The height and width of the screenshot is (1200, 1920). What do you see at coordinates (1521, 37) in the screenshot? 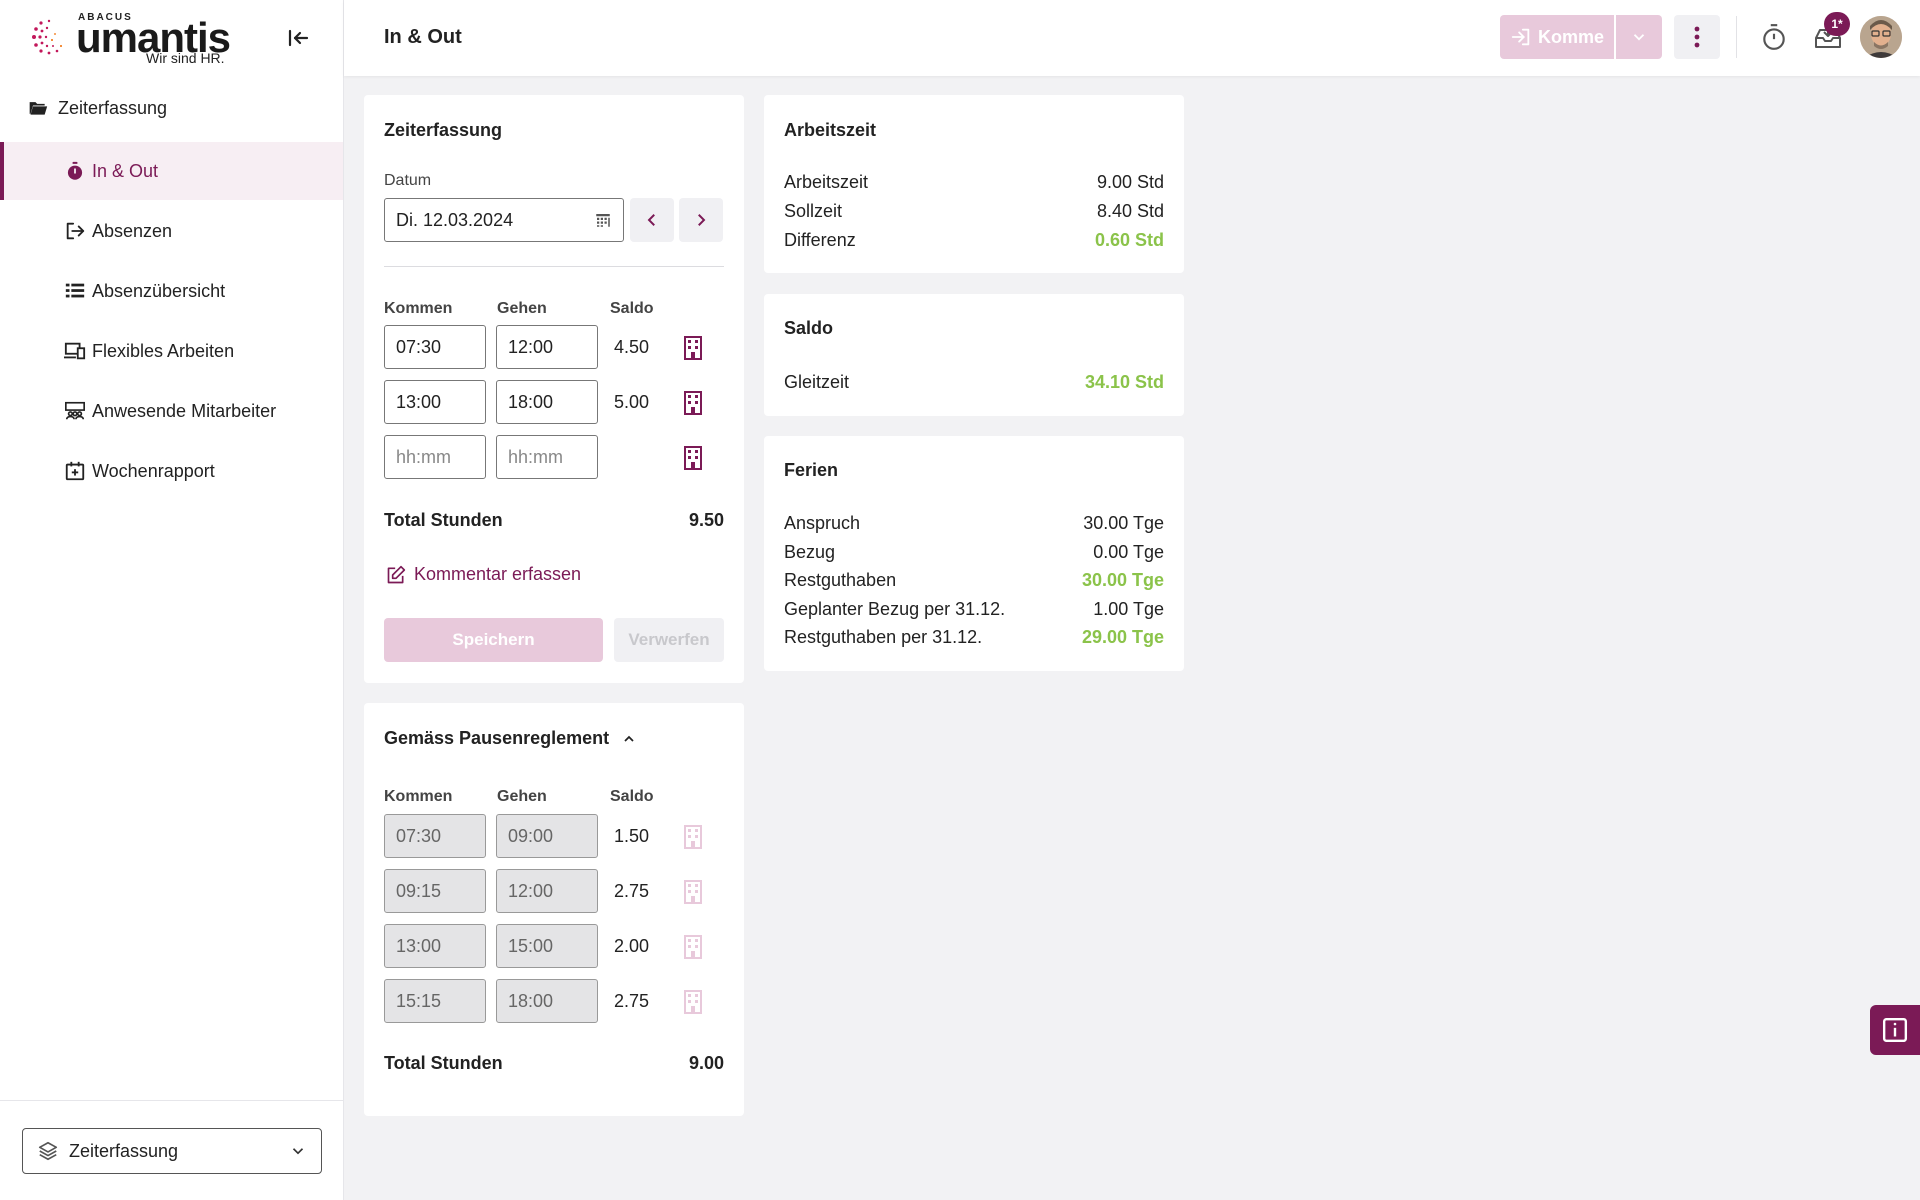
I see `login-icon` at bounding box center [1521, 37].